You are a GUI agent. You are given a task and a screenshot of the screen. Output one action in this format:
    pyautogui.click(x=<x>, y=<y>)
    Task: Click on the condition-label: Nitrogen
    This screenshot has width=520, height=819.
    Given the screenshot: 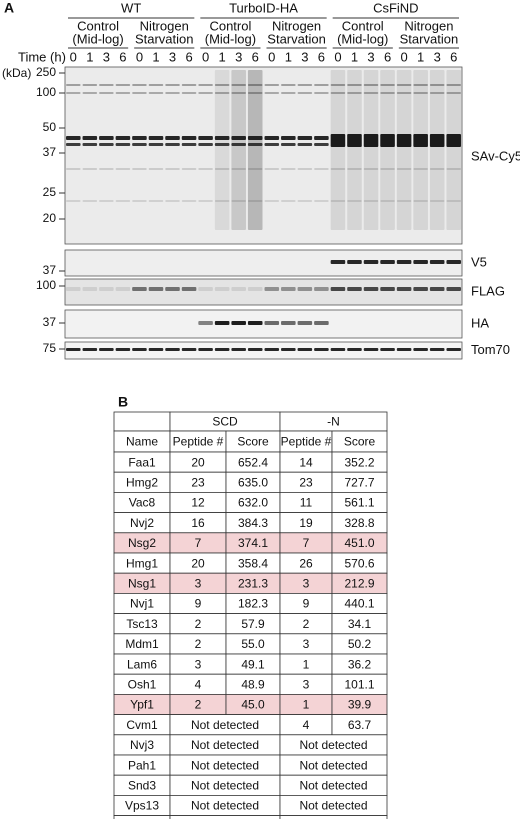 What is the action you would take?
    pyautogui.click(x=296, y=25)
    